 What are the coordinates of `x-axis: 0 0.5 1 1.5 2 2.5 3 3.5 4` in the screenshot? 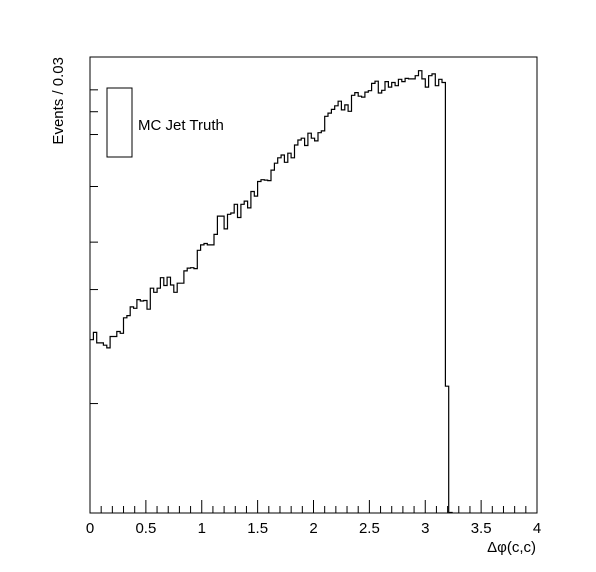 It's located at (313, 518).